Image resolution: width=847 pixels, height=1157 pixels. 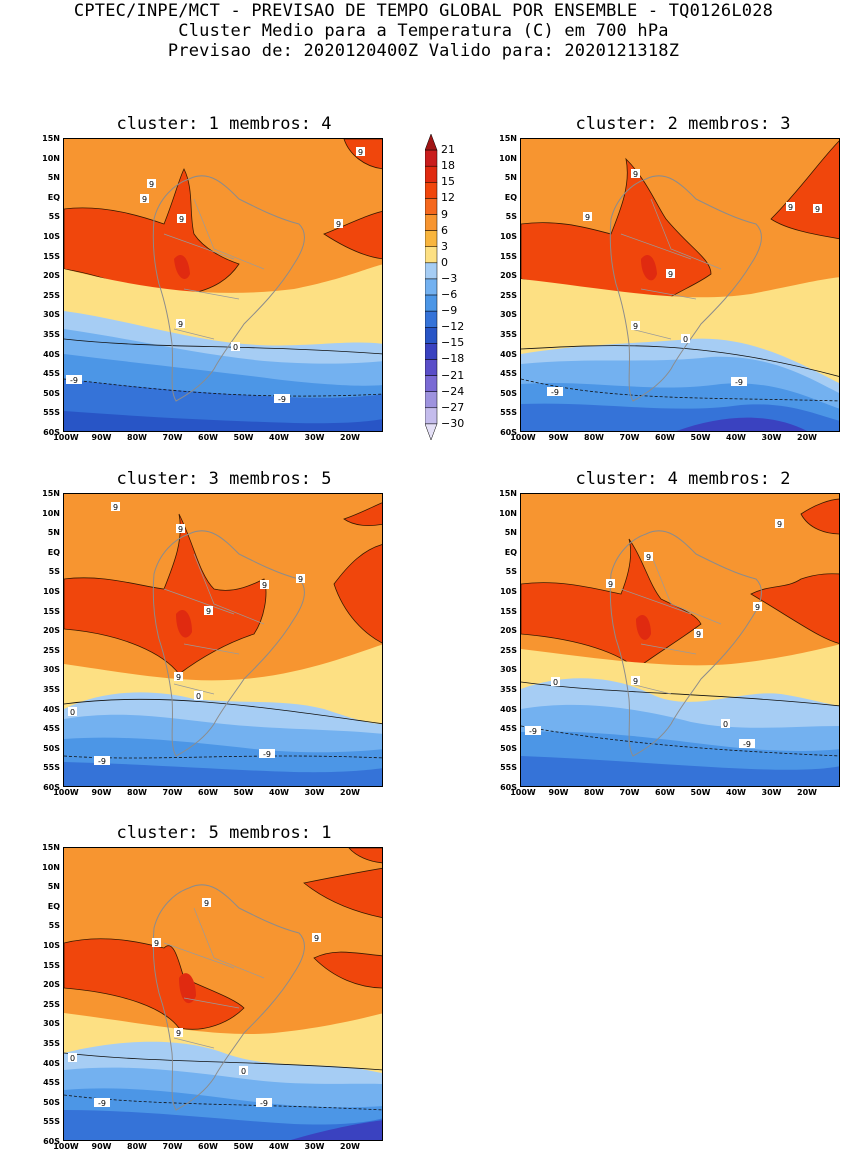 What do you see at coordinates (223, 346) in the screenshot?
I see `zero-contour` at bounding box center [223, 346].